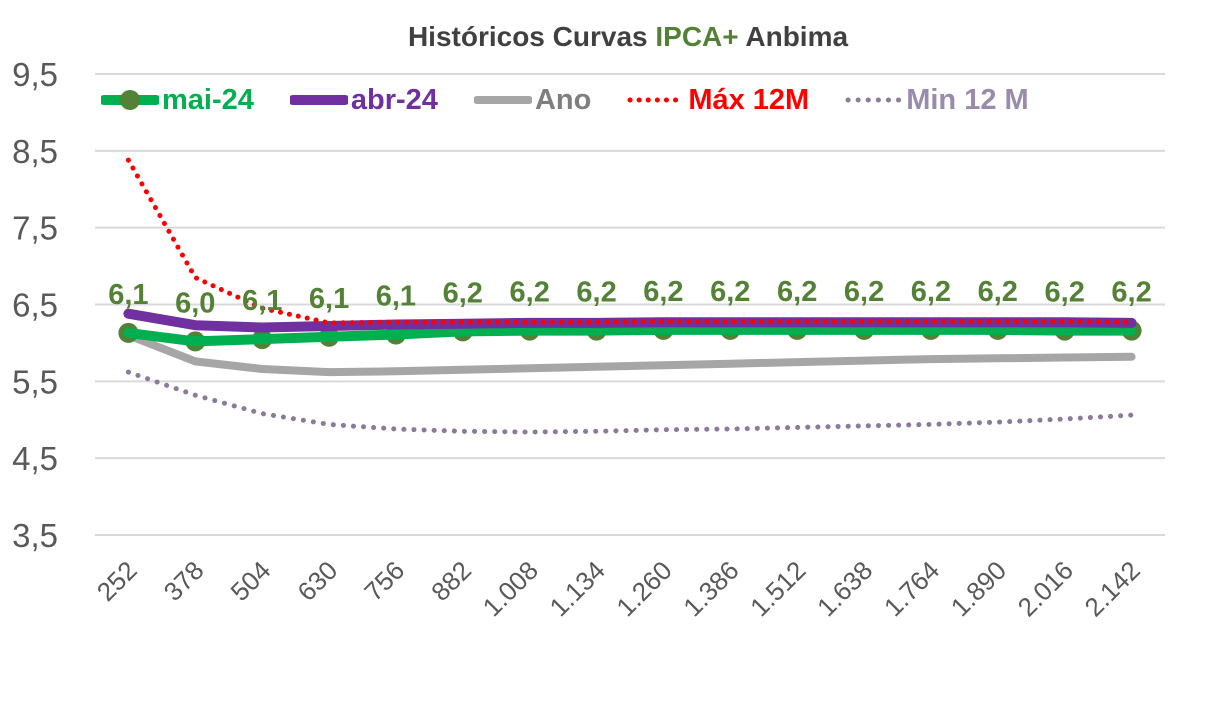 Image resolution: width=1211 pixels, height=714 pixels. What do you see at coordinates (510, 588) in the screenshot?
I see `x-axis-tick: 1.008` at bounding box center [510, 588].